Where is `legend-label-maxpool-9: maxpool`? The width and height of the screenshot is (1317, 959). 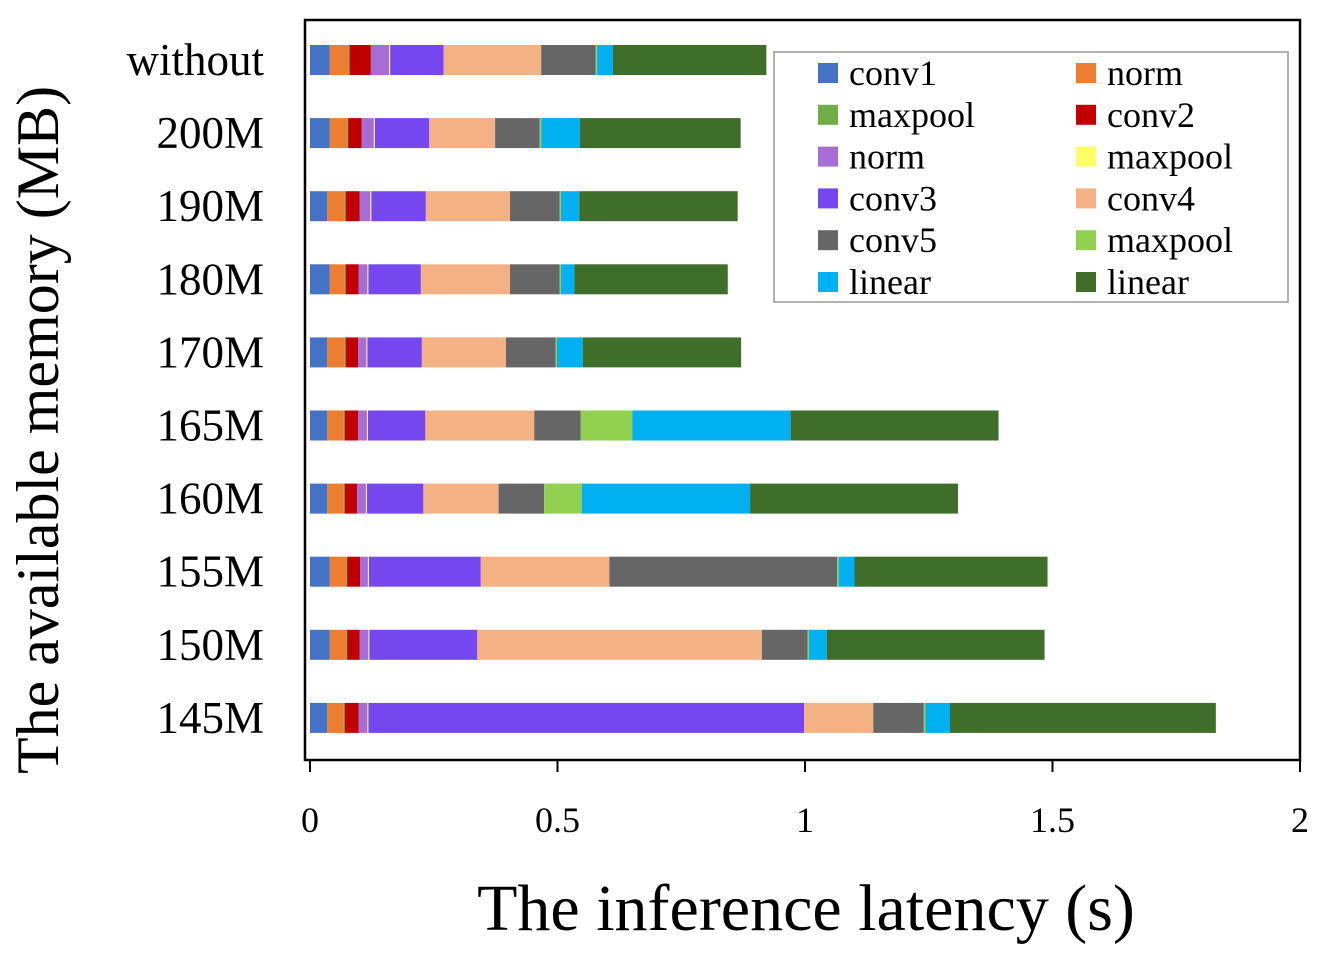 legend-label-maxpool-9: maxpool is located at coordinates (1170, 240).